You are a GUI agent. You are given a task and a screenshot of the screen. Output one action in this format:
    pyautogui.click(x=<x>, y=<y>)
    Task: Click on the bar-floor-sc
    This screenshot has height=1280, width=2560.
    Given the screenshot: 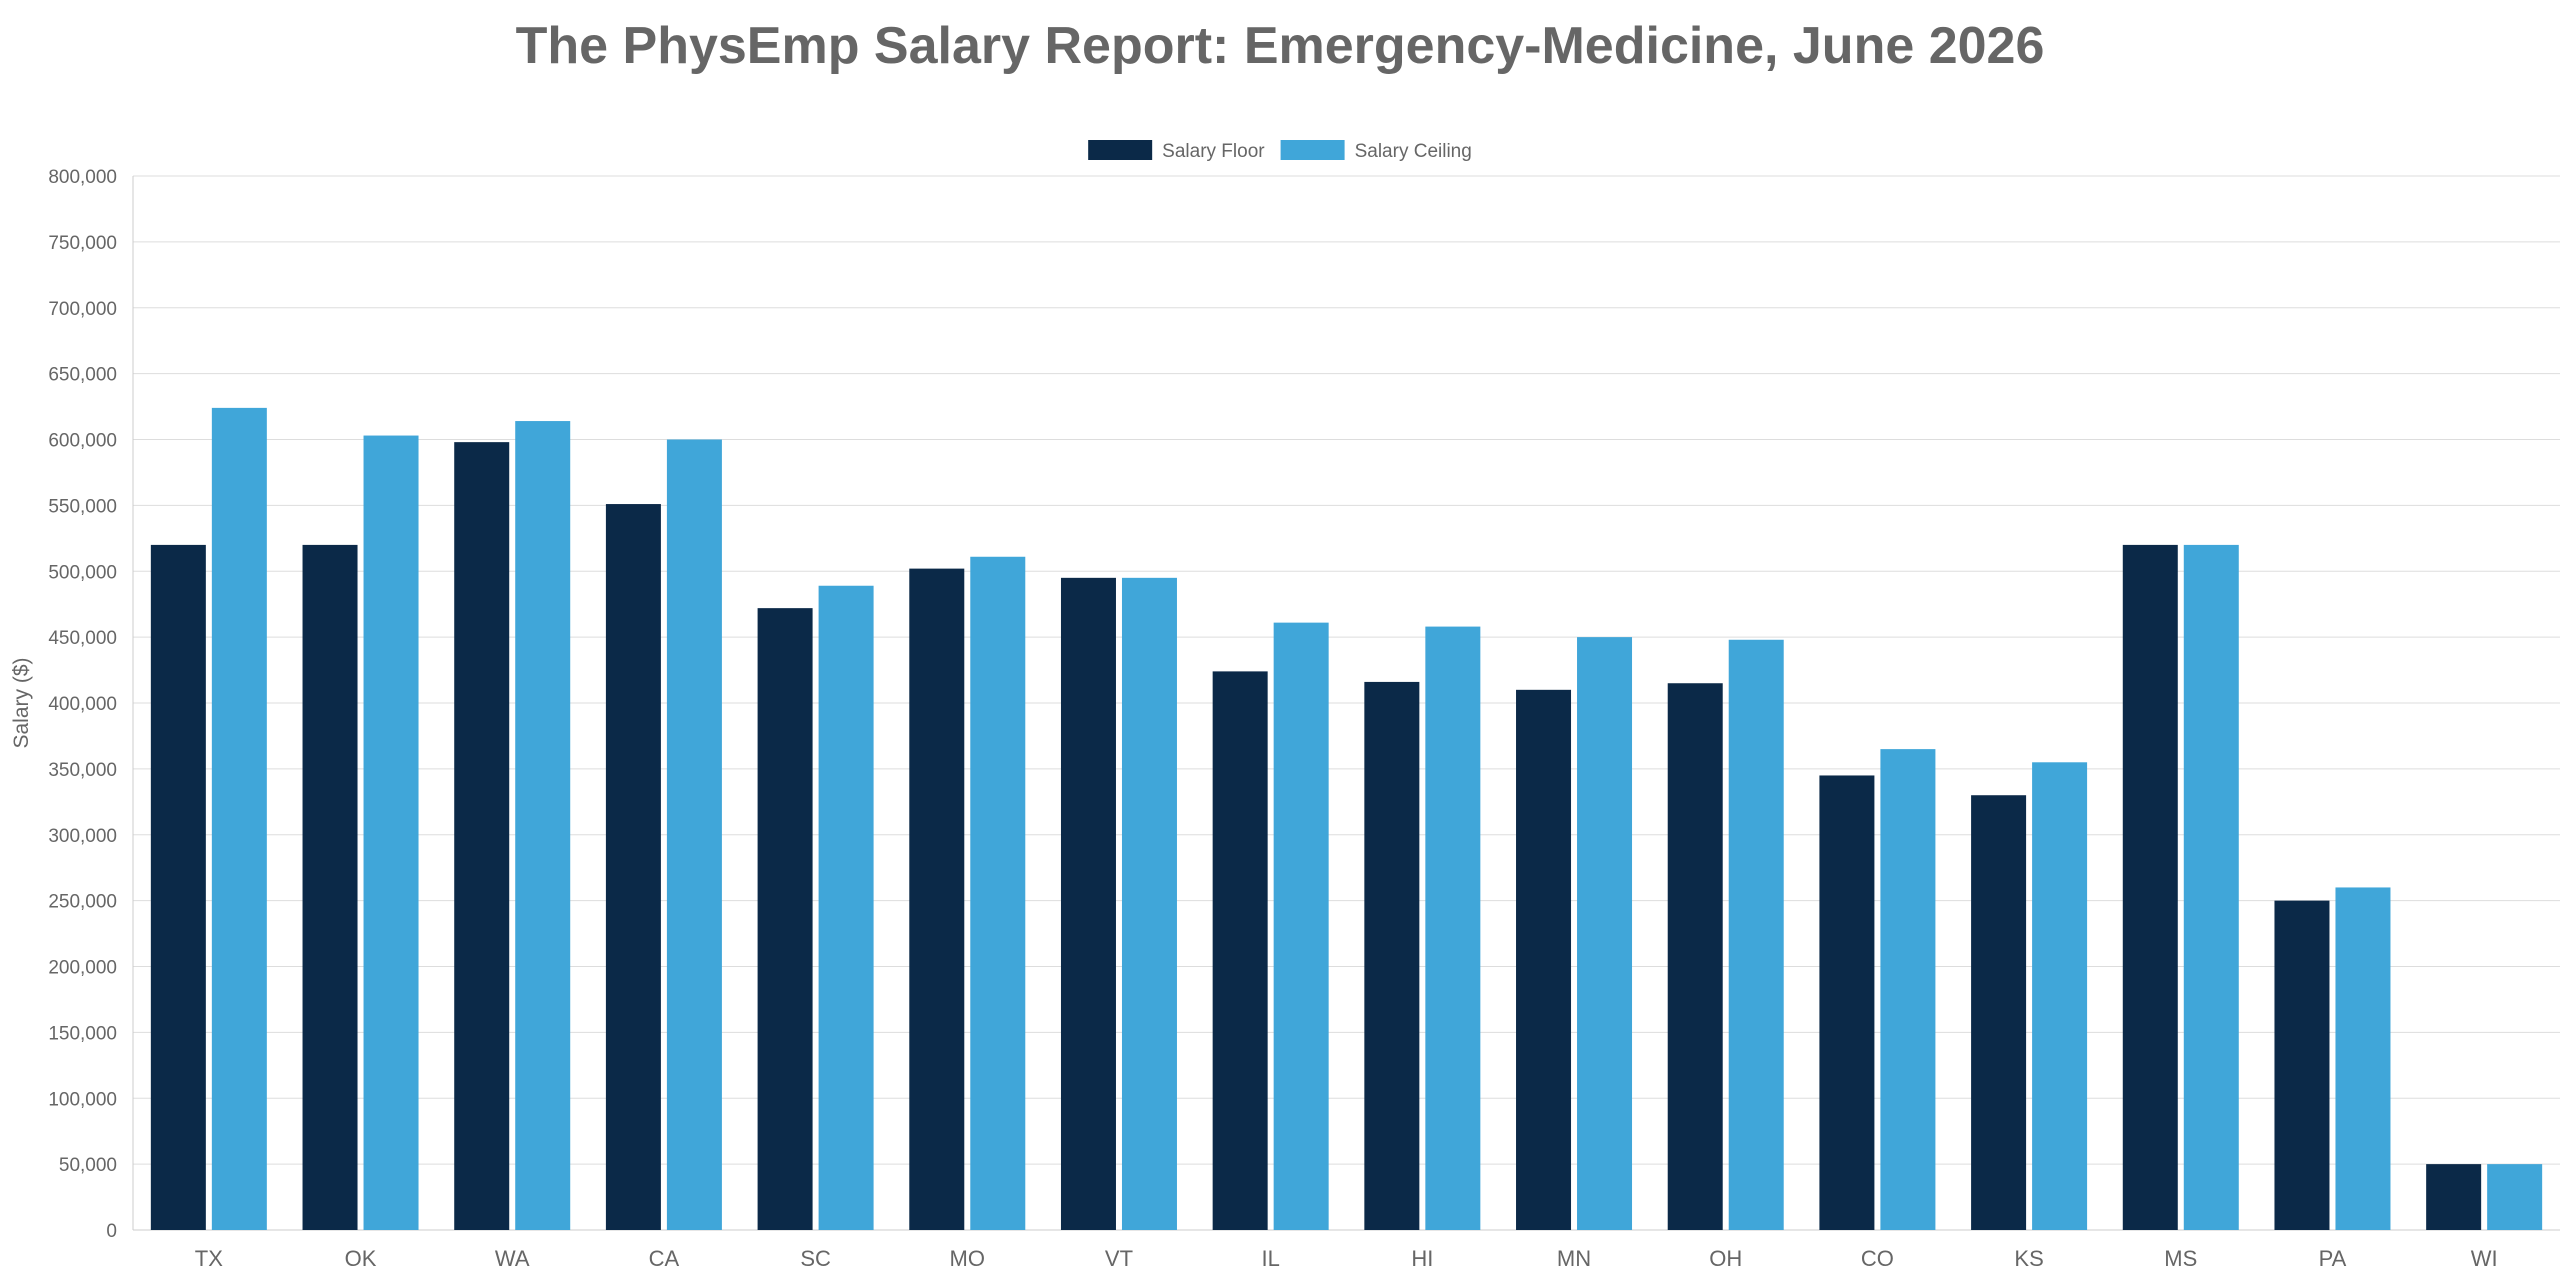 What is the action you would take?
    pyautogui.click(x=785, y=919)
    